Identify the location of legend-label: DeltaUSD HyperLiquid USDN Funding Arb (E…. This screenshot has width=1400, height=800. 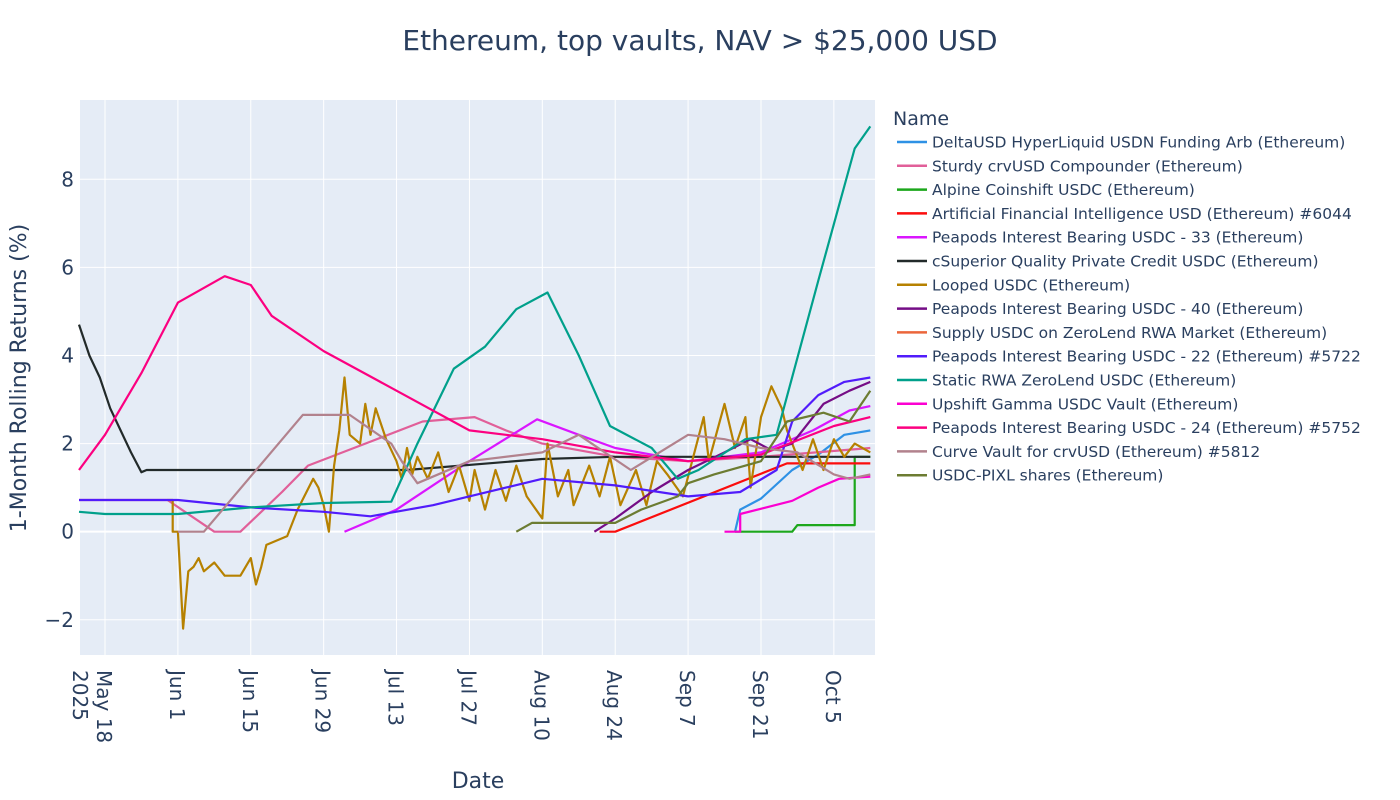
(1138, 143).